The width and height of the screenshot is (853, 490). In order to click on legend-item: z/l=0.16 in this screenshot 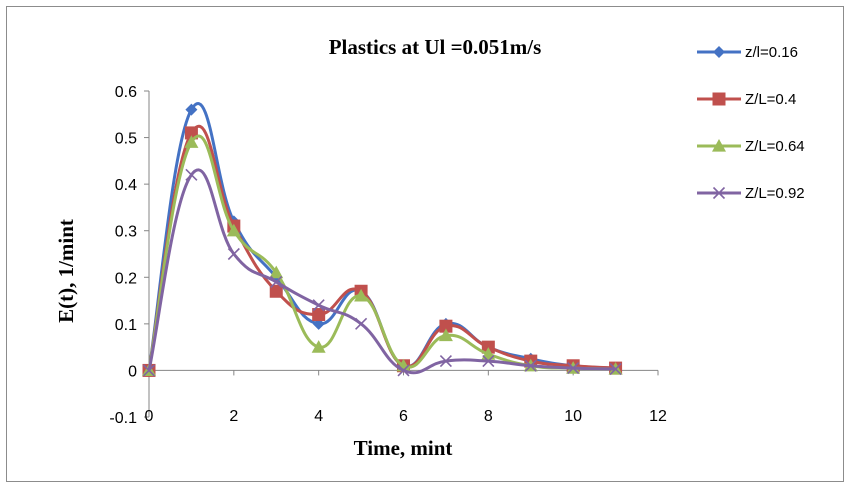, I will do `click(747, 52)`.